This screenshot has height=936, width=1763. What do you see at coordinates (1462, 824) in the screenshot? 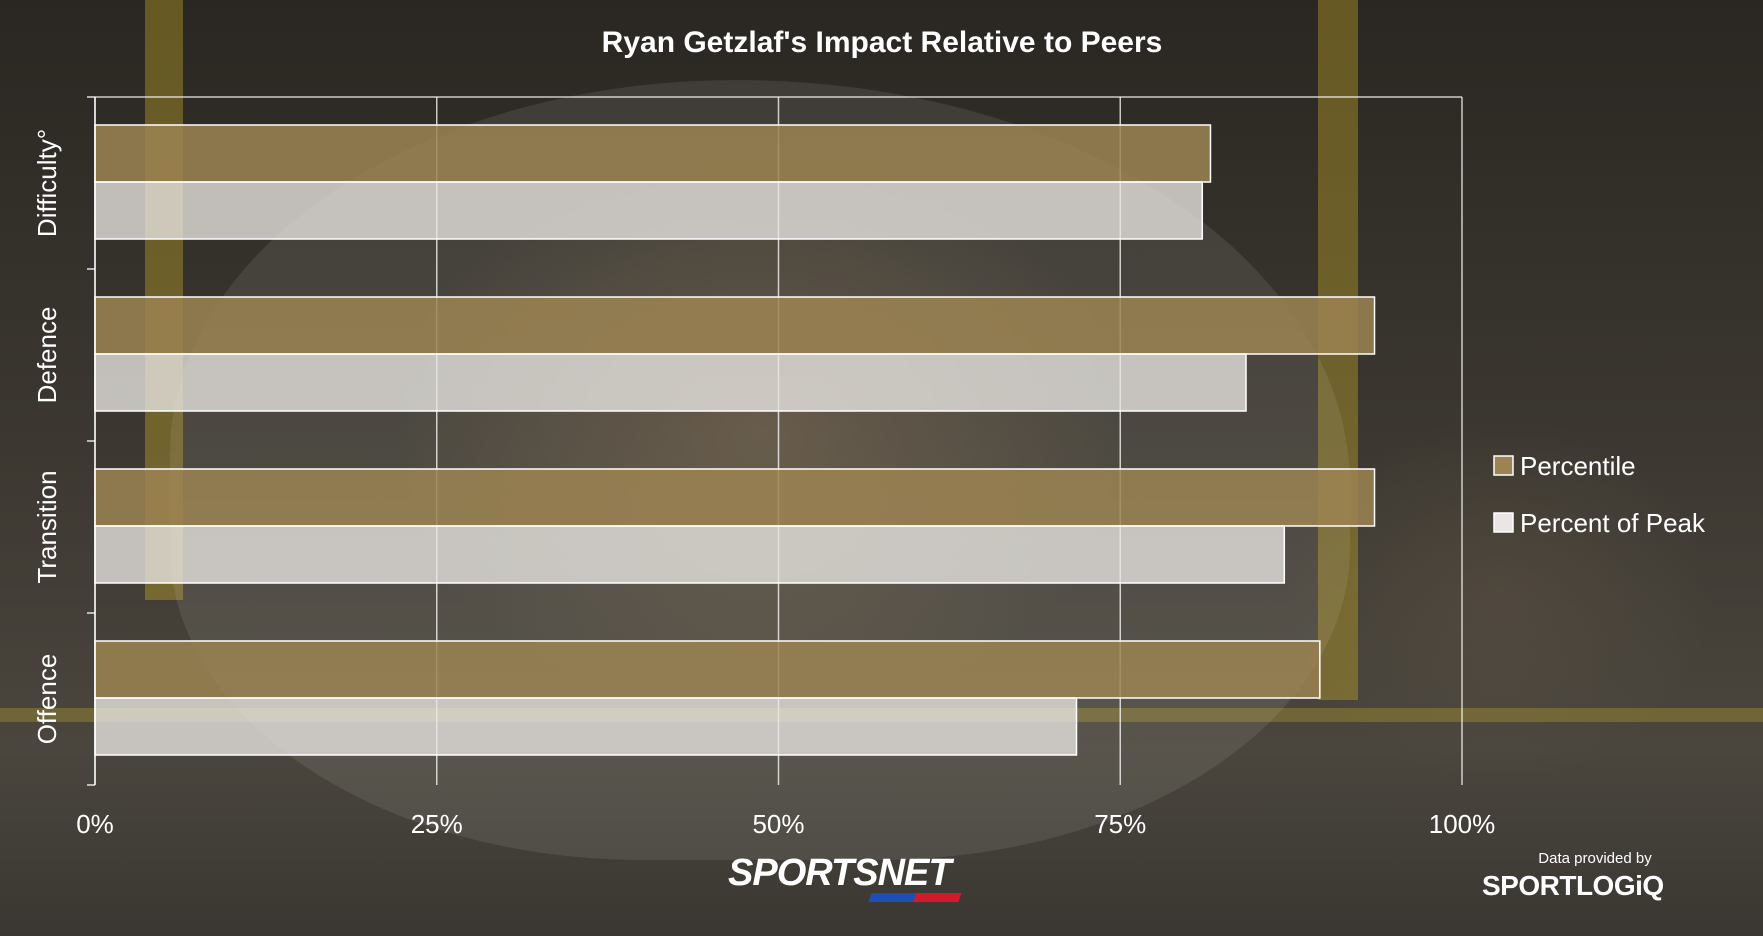
I see `x-tick-label: 100%` at bounding box center [1462, 824].